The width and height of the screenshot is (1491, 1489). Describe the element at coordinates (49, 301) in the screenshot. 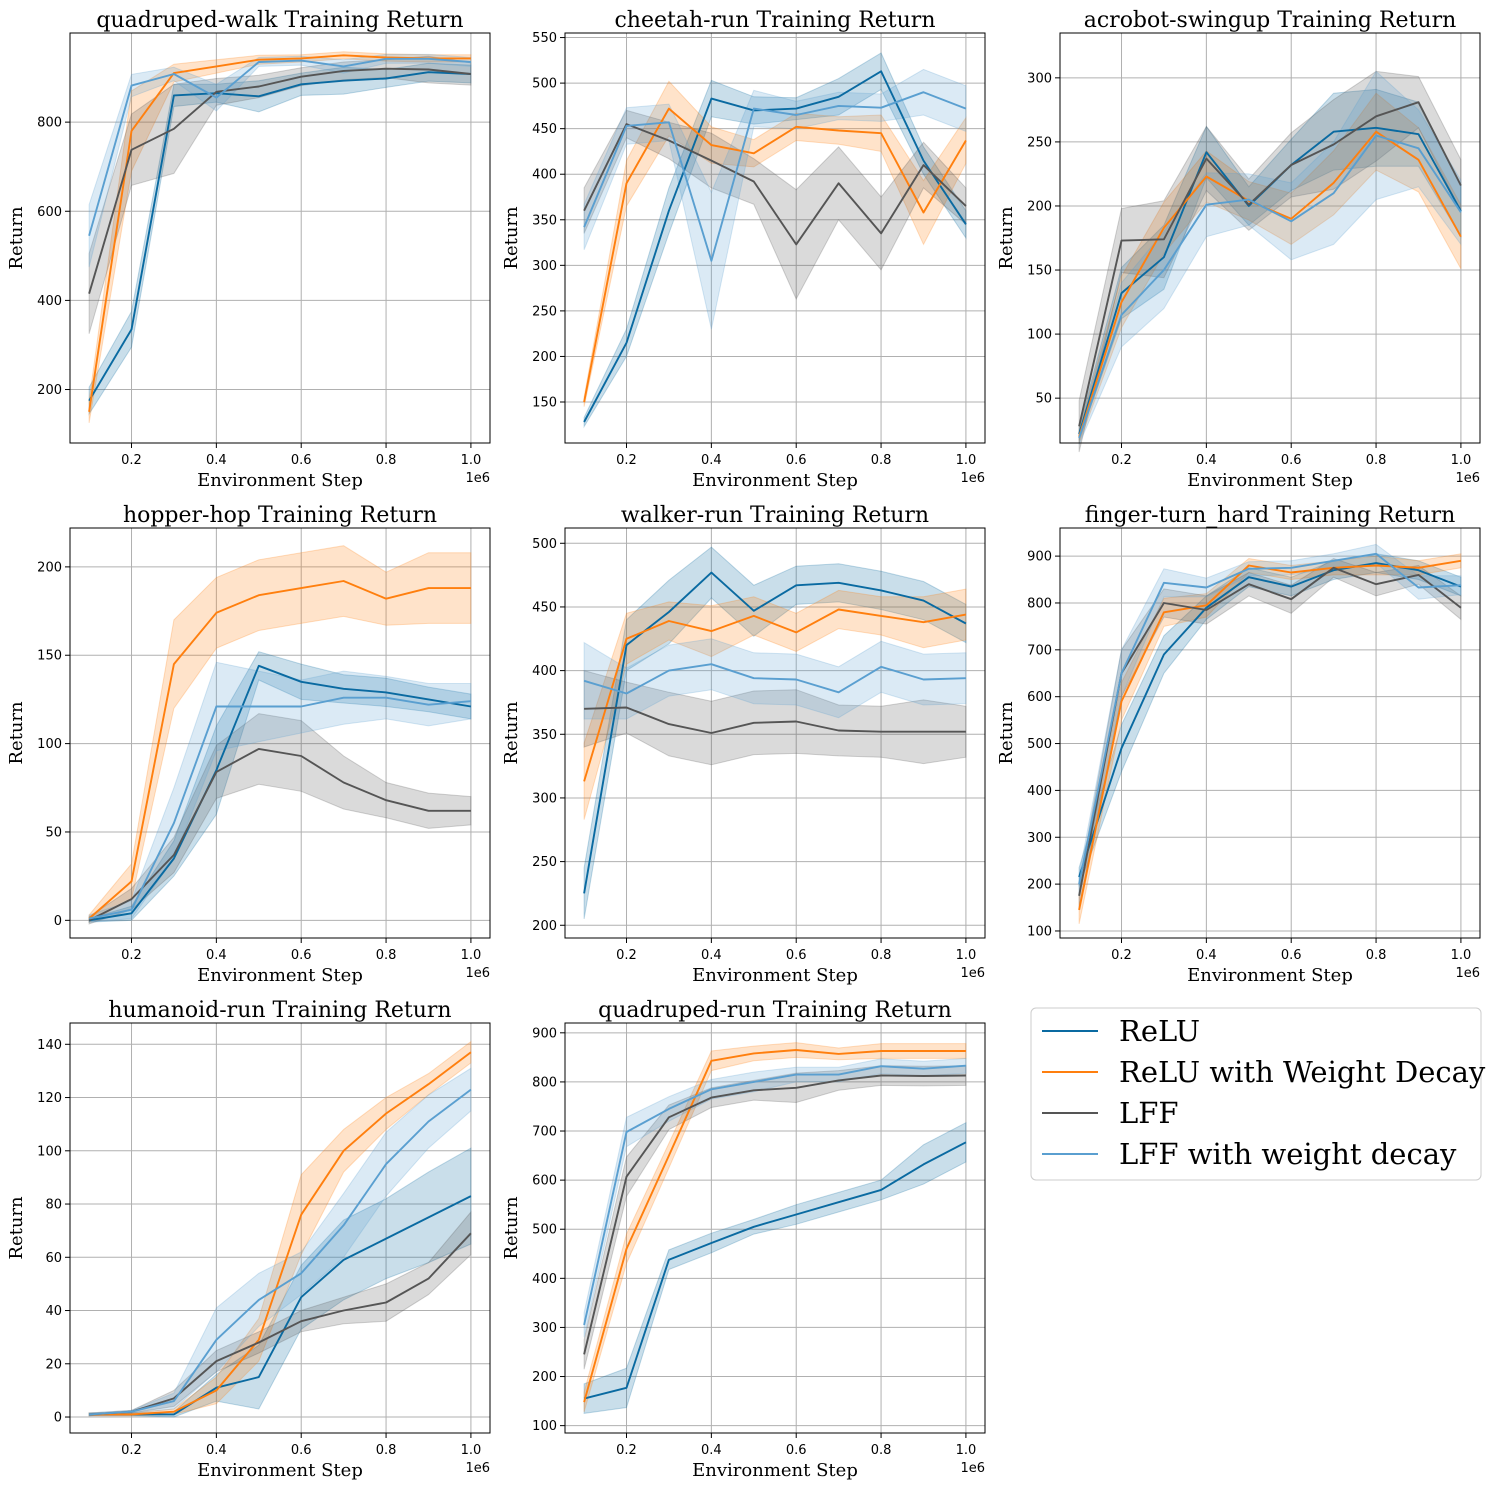

I see `y-tick-label: 400` at that location.